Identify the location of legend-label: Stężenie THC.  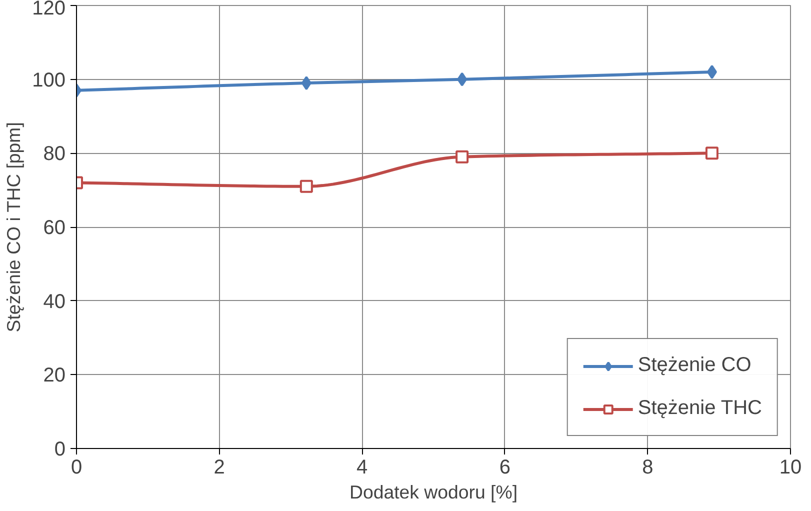
(700, 408).